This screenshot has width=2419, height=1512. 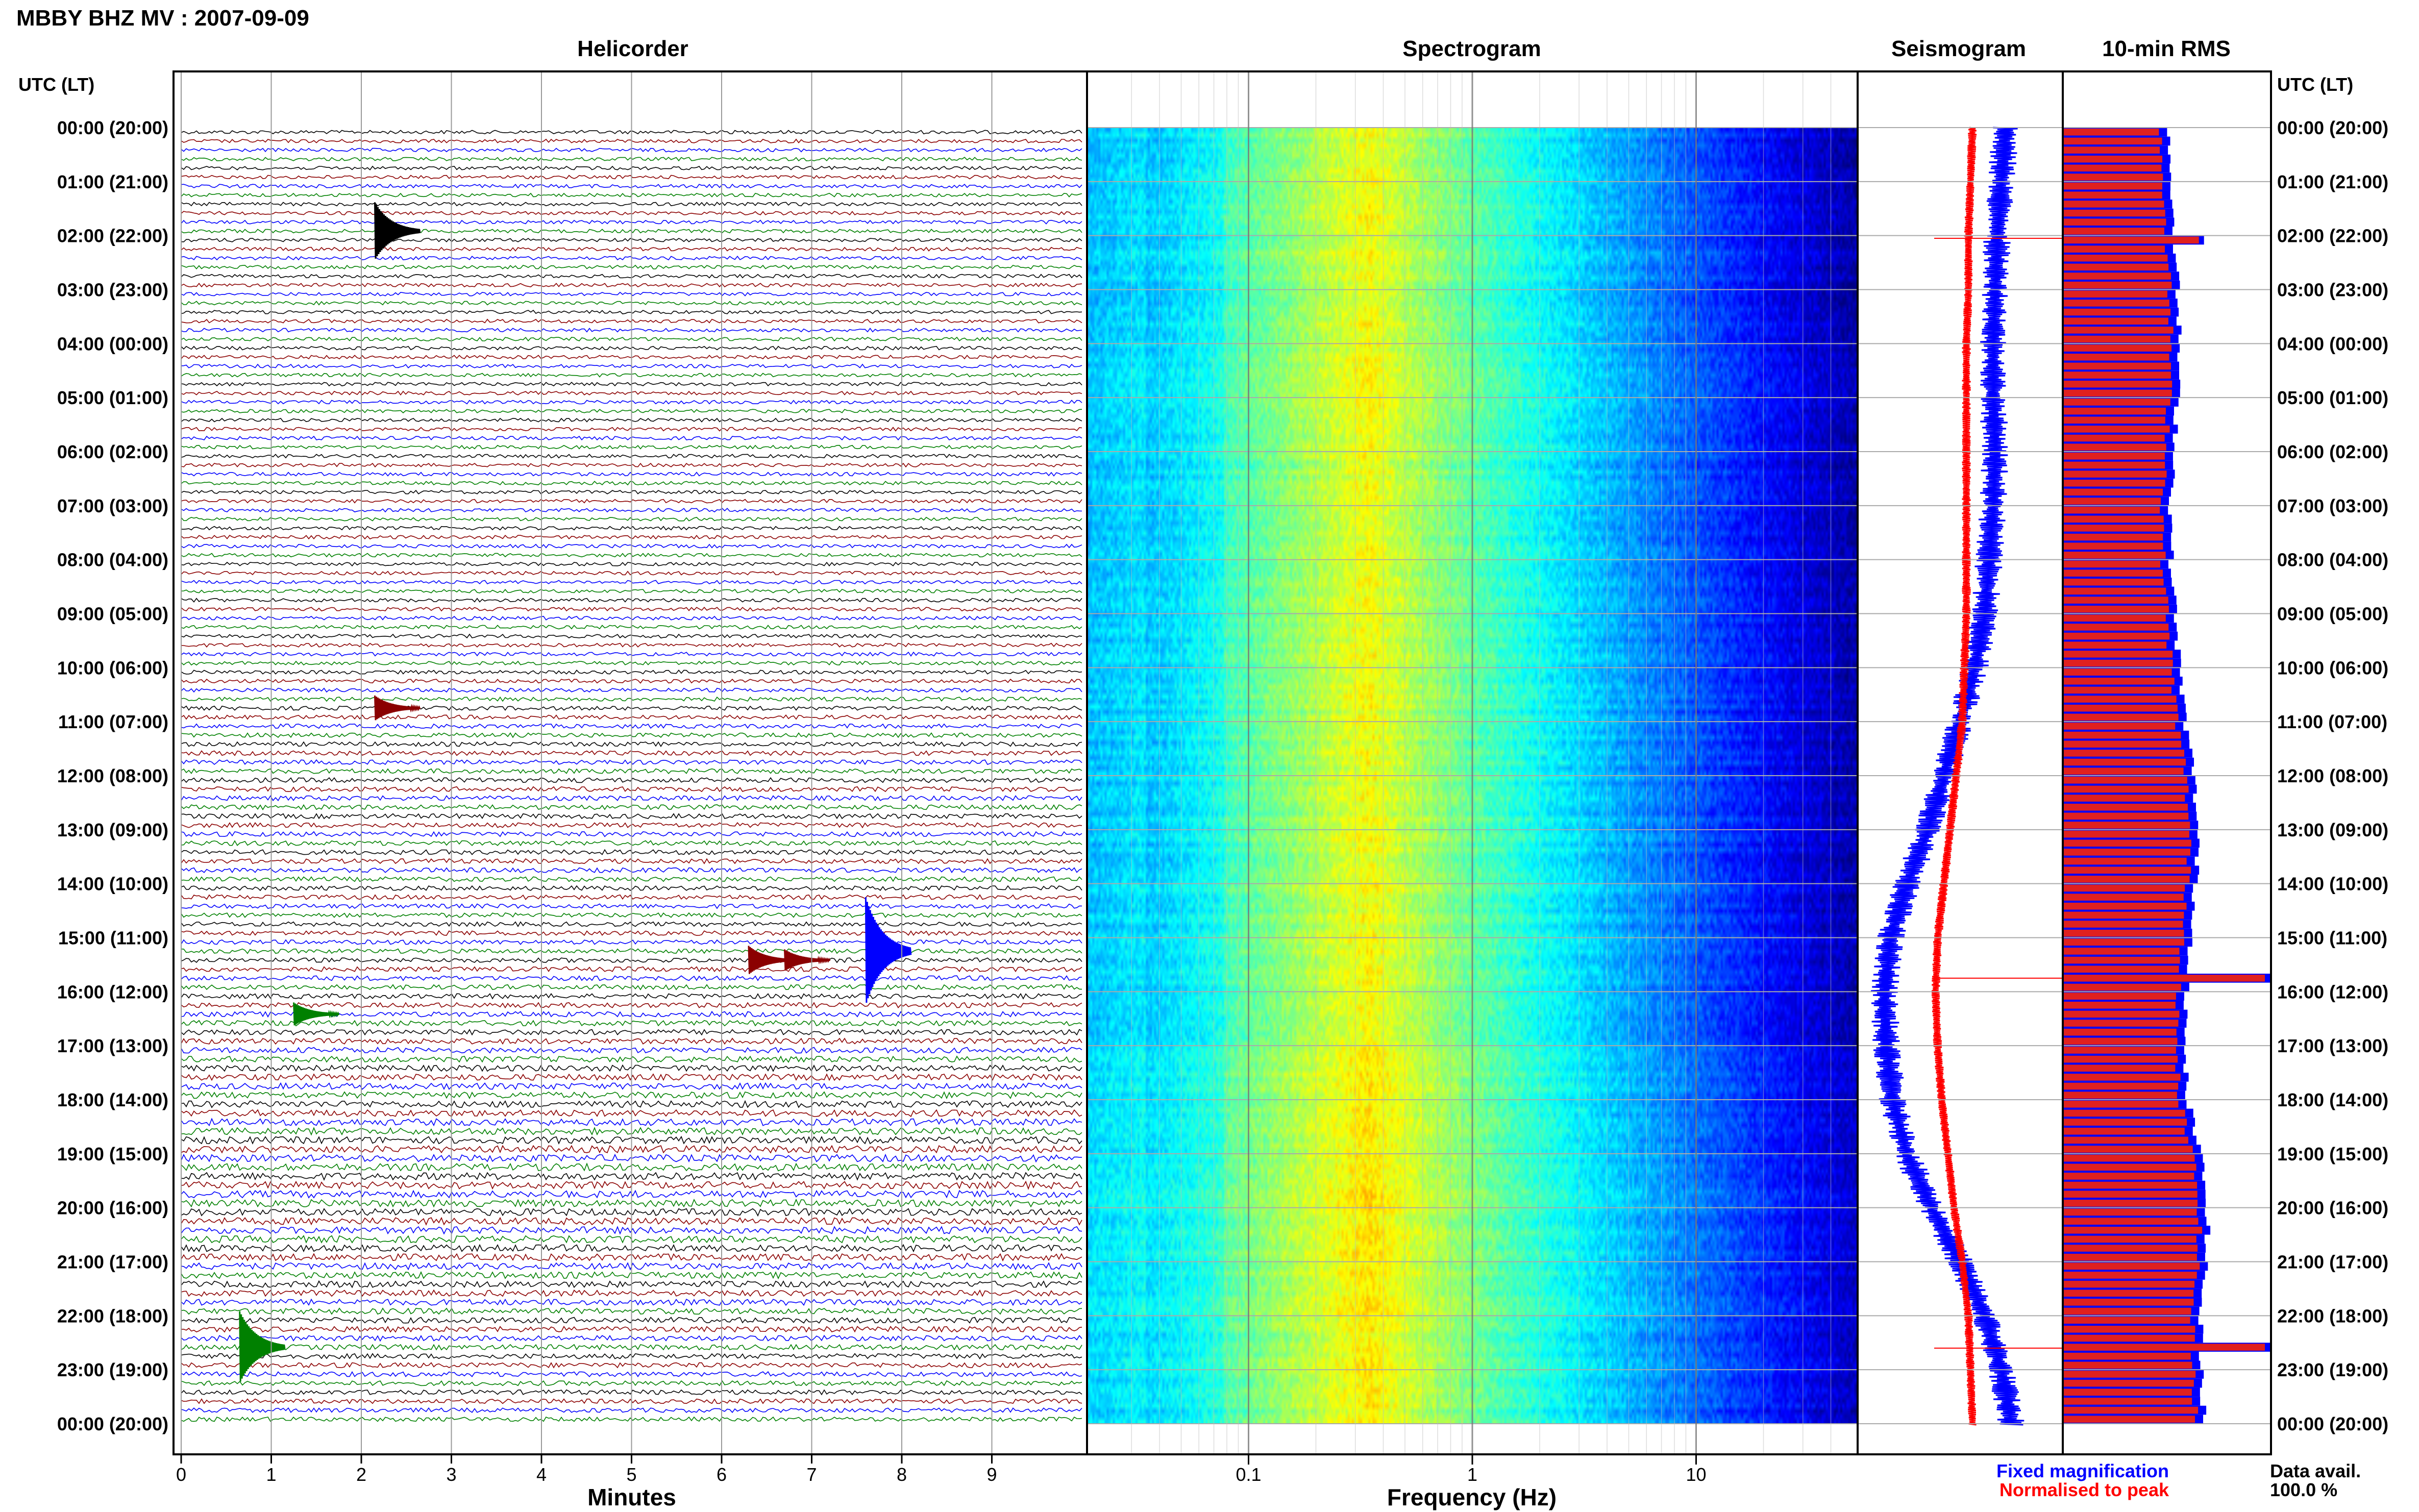 What do you see at coordinates (1472, 1497) in the screenshot?
I see `spectrogram-xlabel: Frequency (Hz)` at bounding box center [1472, 1497].